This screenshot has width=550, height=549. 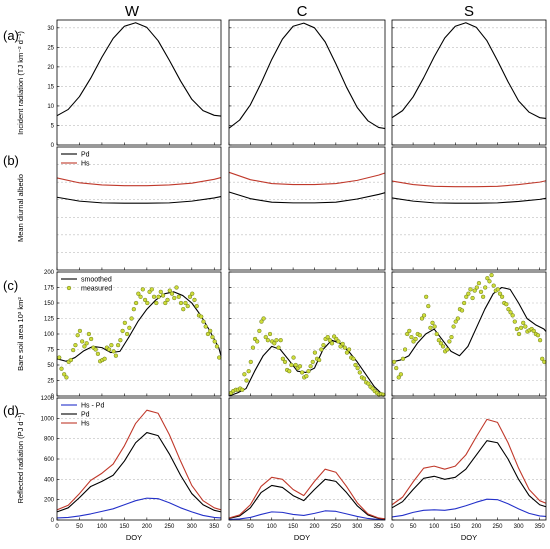 What do you see at coordinates (49, 335) in the screenshot?
I see `y-tick-label: 100` at bounding box center [49, 335].